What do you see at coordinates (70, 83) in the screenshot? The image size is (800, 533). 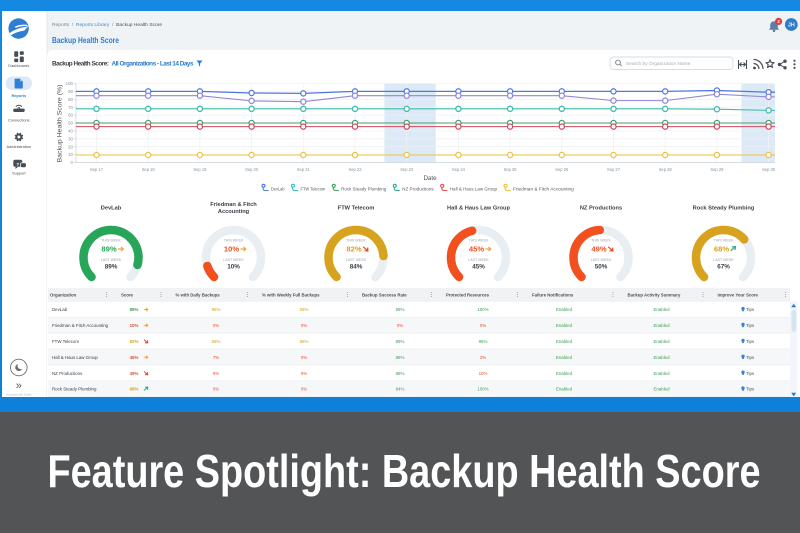 I see `svg-text: 100` at bounding box center [70, 83].